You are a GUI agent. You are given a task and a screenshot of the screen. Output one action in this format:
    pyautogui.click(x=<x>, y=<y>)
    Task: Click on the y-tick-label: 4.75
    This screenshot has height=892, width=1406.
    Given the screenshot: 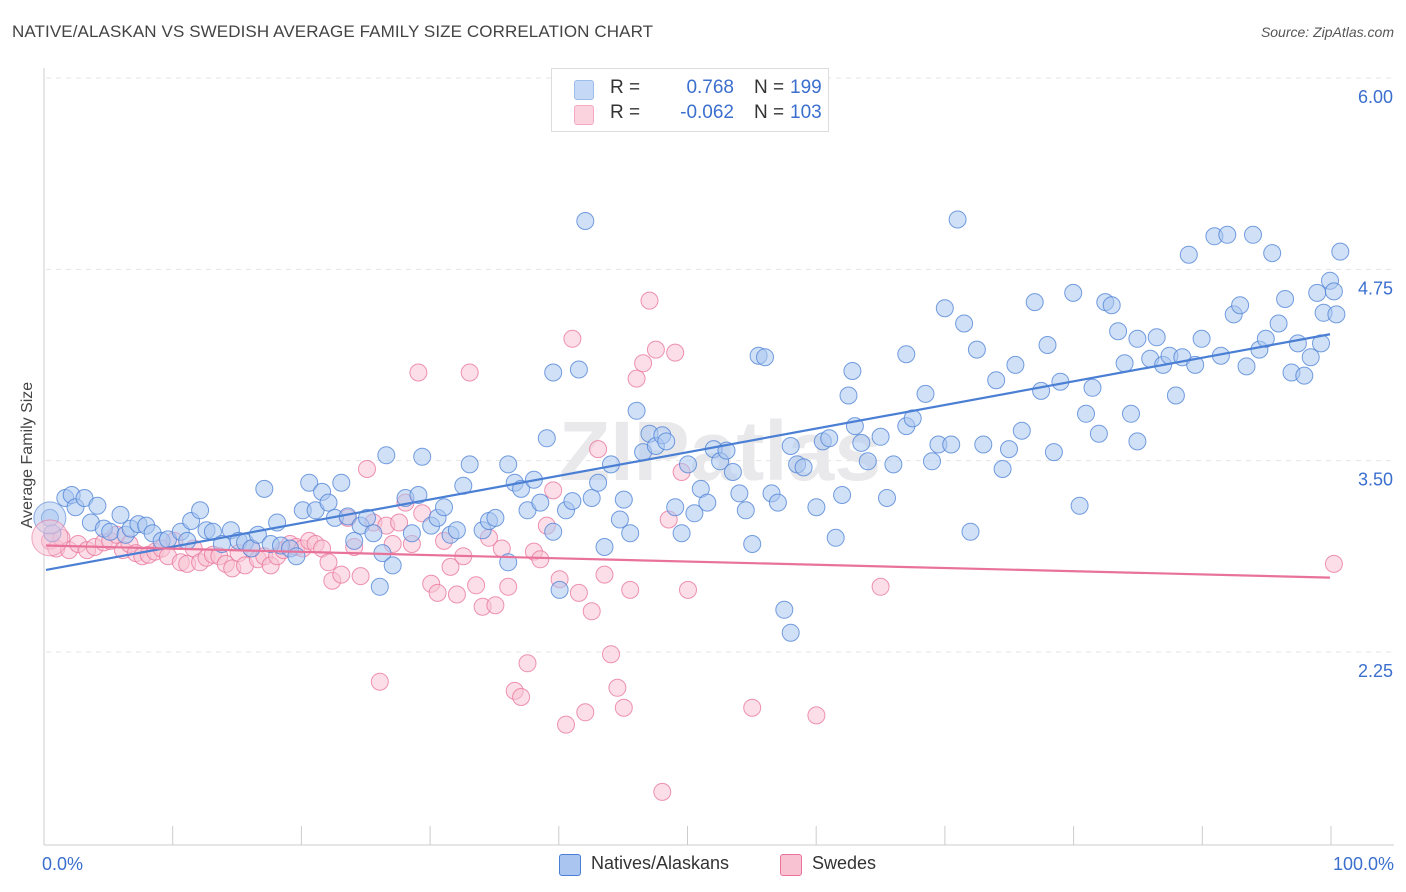 What is the action you would take?
    pyautogui.click(x=1375, y=288)
    